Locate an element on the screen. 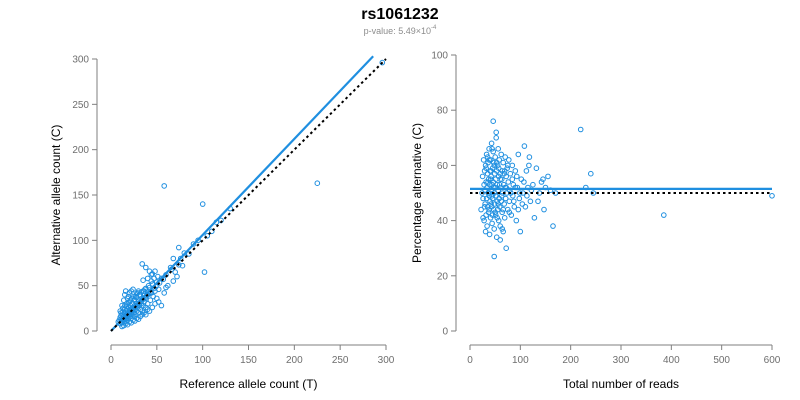 This screenshot has height=400, width=800. p-value-text: p-value: 5.49×10 is located at coordinates (397, 31).